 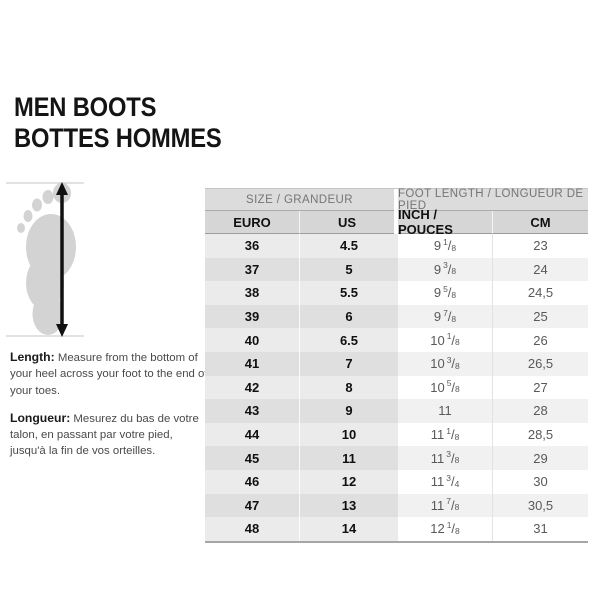 I want to click on table-row: 39 6 9 7/8 25, so click(x=396, y=316).